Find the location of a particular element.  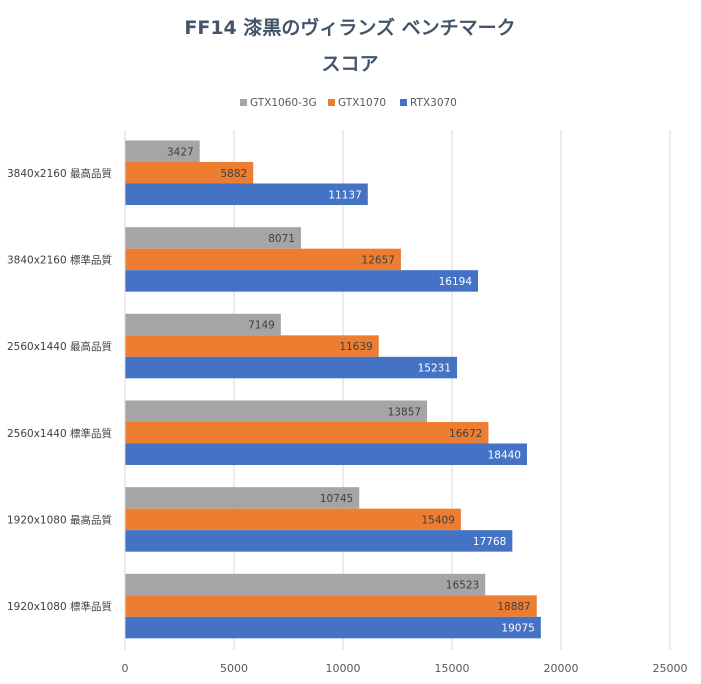

data-label: 13857 is located at coordinates (404, 412).